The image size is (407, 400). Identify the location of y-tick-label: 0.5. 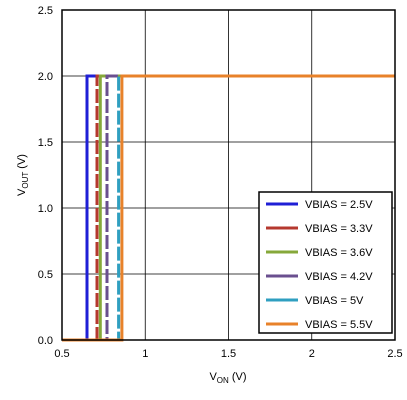
(45, 275).